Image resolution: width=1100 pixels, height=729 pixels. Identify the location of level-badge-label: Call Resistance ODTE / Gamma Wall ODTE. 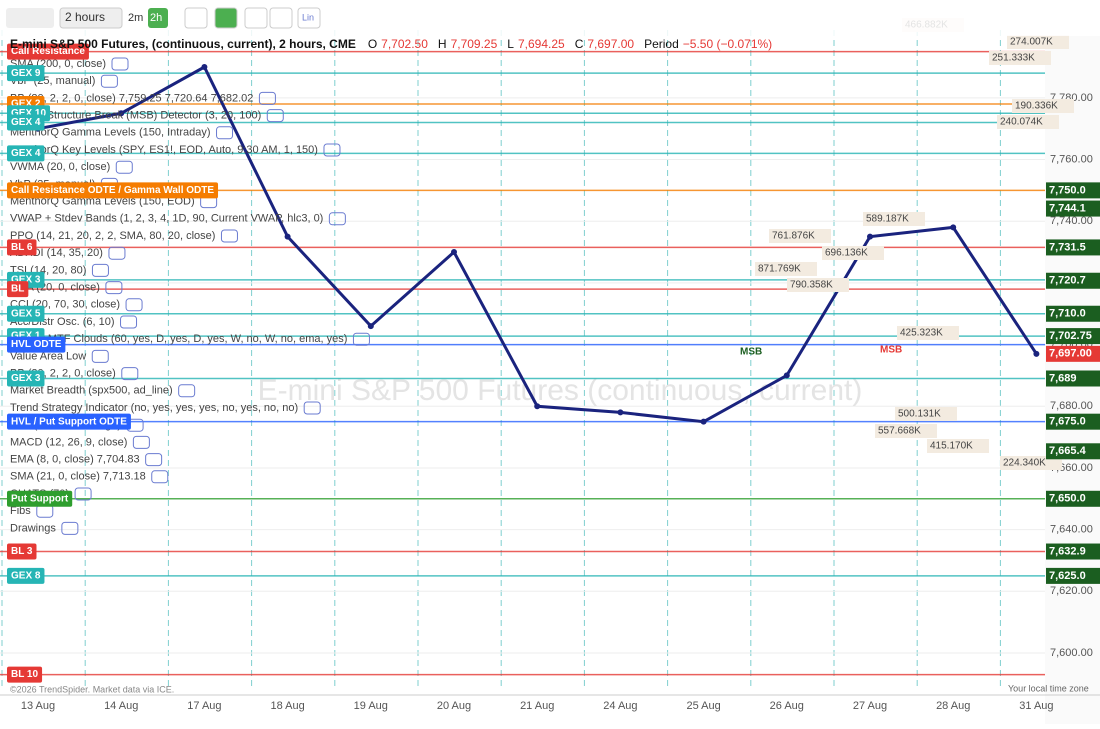
(112, 190).